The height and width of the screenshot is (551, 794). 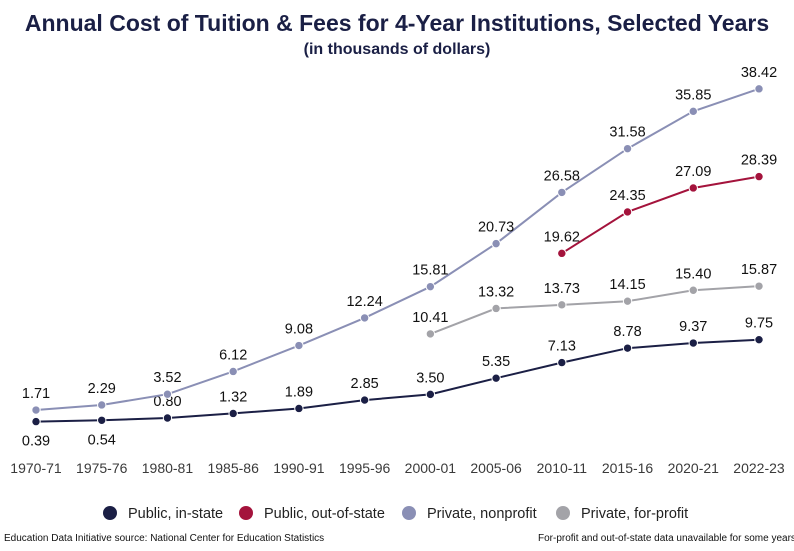 I want to click on data-label: 35.85, so click(x=693, y=95).